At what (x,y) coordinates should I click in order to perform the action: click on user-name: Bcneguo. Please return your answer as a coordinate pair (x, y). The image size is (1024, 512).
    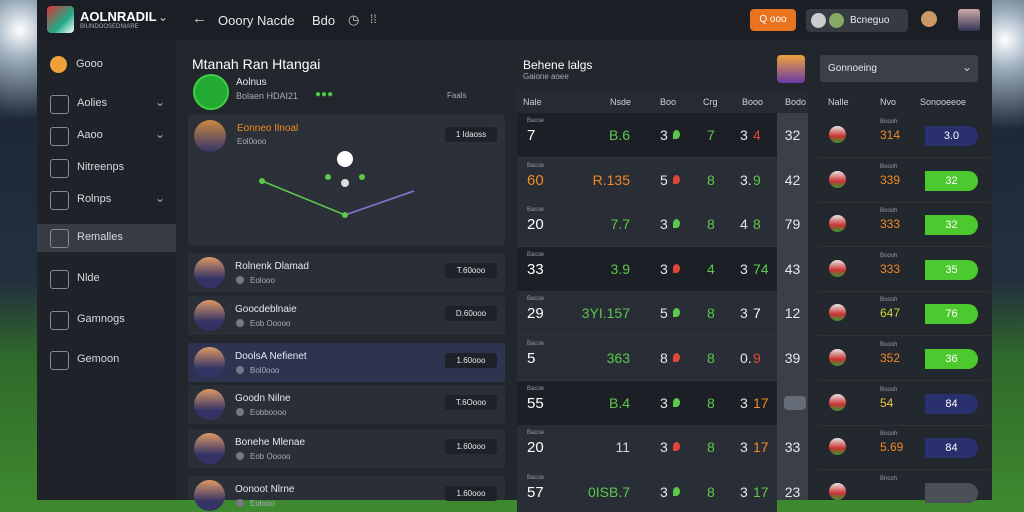
    Looking at the image, I should click on (870, 20).